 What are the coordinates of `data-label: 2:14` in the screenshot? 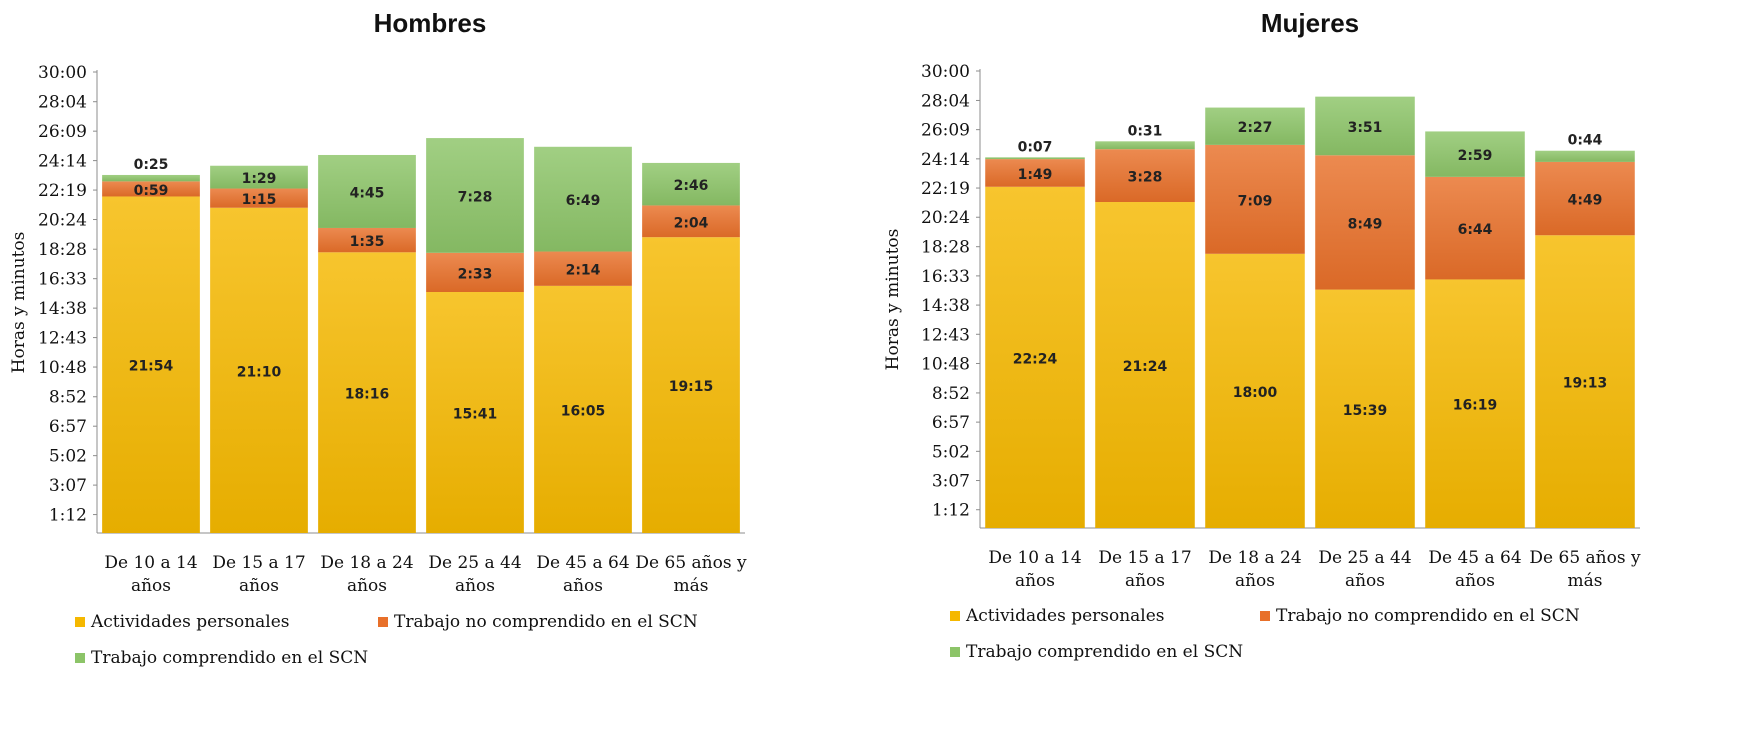 It's located at (583, 271).